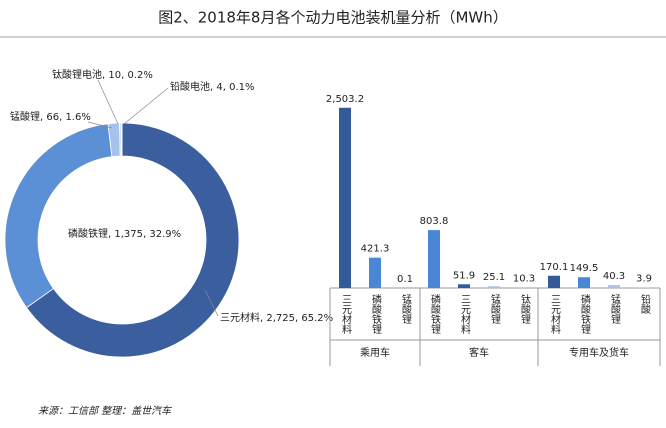 The width and height of the screenshot is (666, 428). Describe the element at coordinates (105, 411) in the screenshot. I see `source-note: 来源：工信部 整理：盖世汽车` at that location.